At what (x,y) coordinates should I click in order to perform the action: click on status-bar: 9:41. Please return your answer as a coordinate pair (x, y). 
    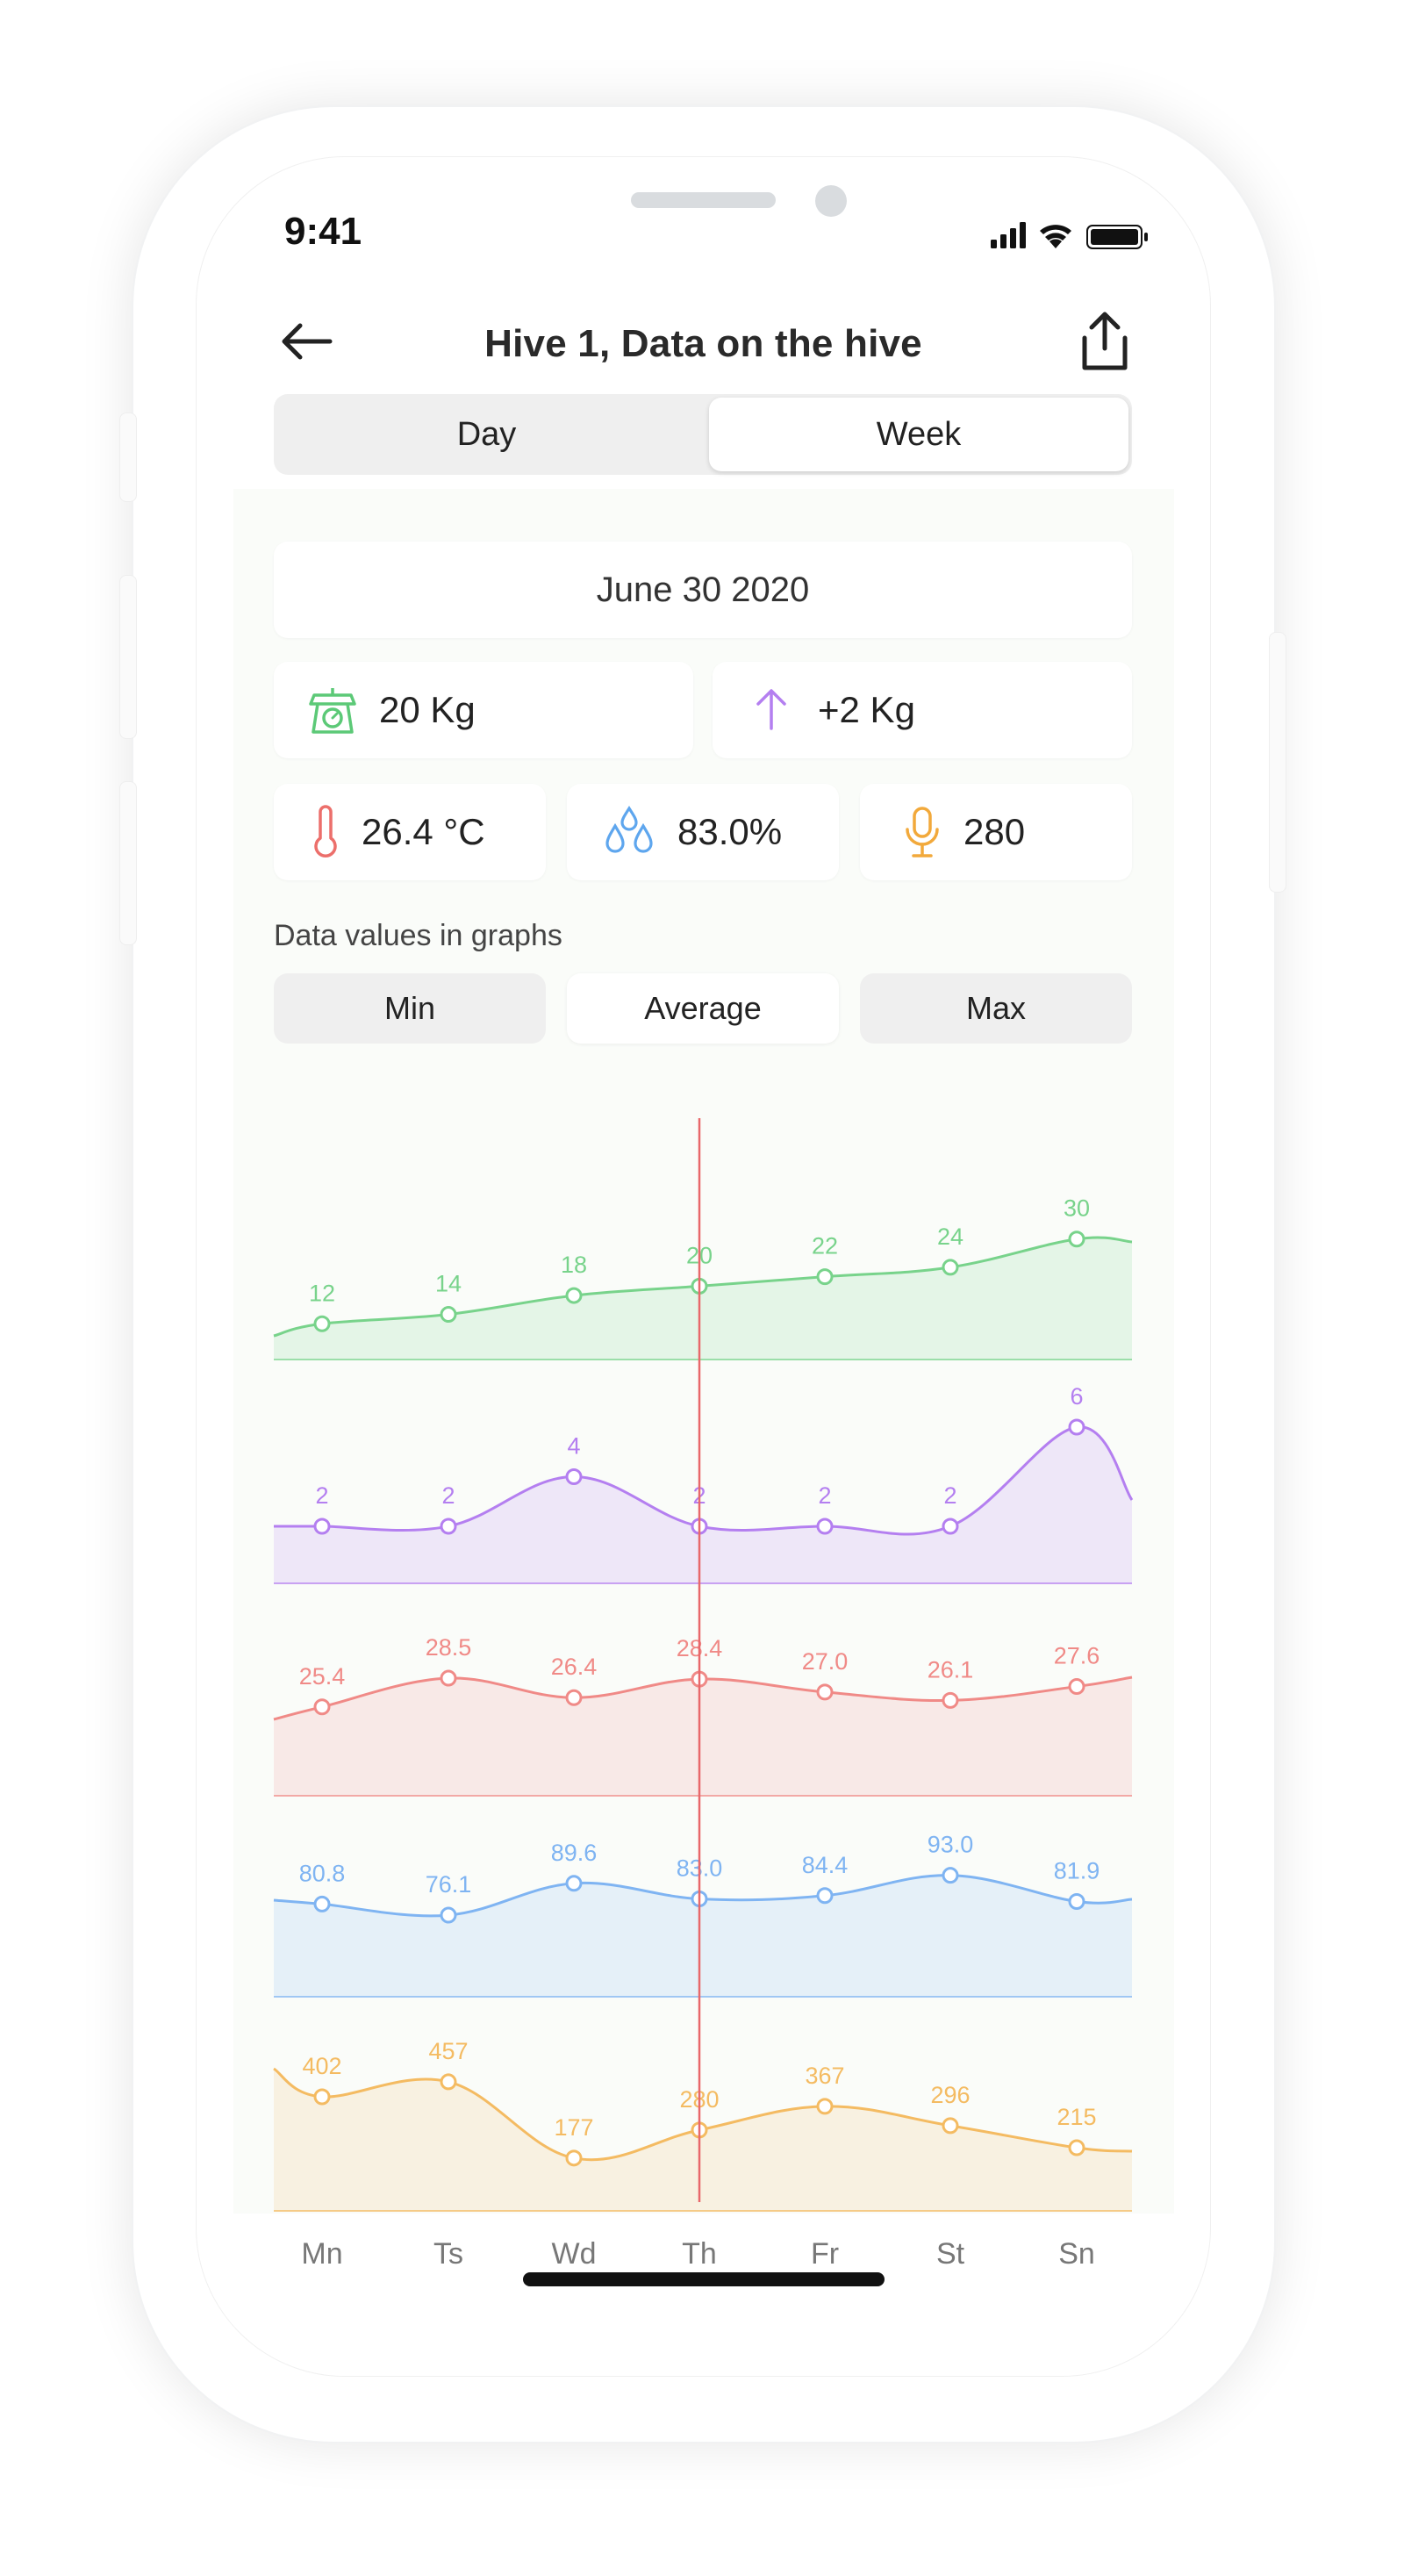
    Looking at the image, I should click on (703, 214).